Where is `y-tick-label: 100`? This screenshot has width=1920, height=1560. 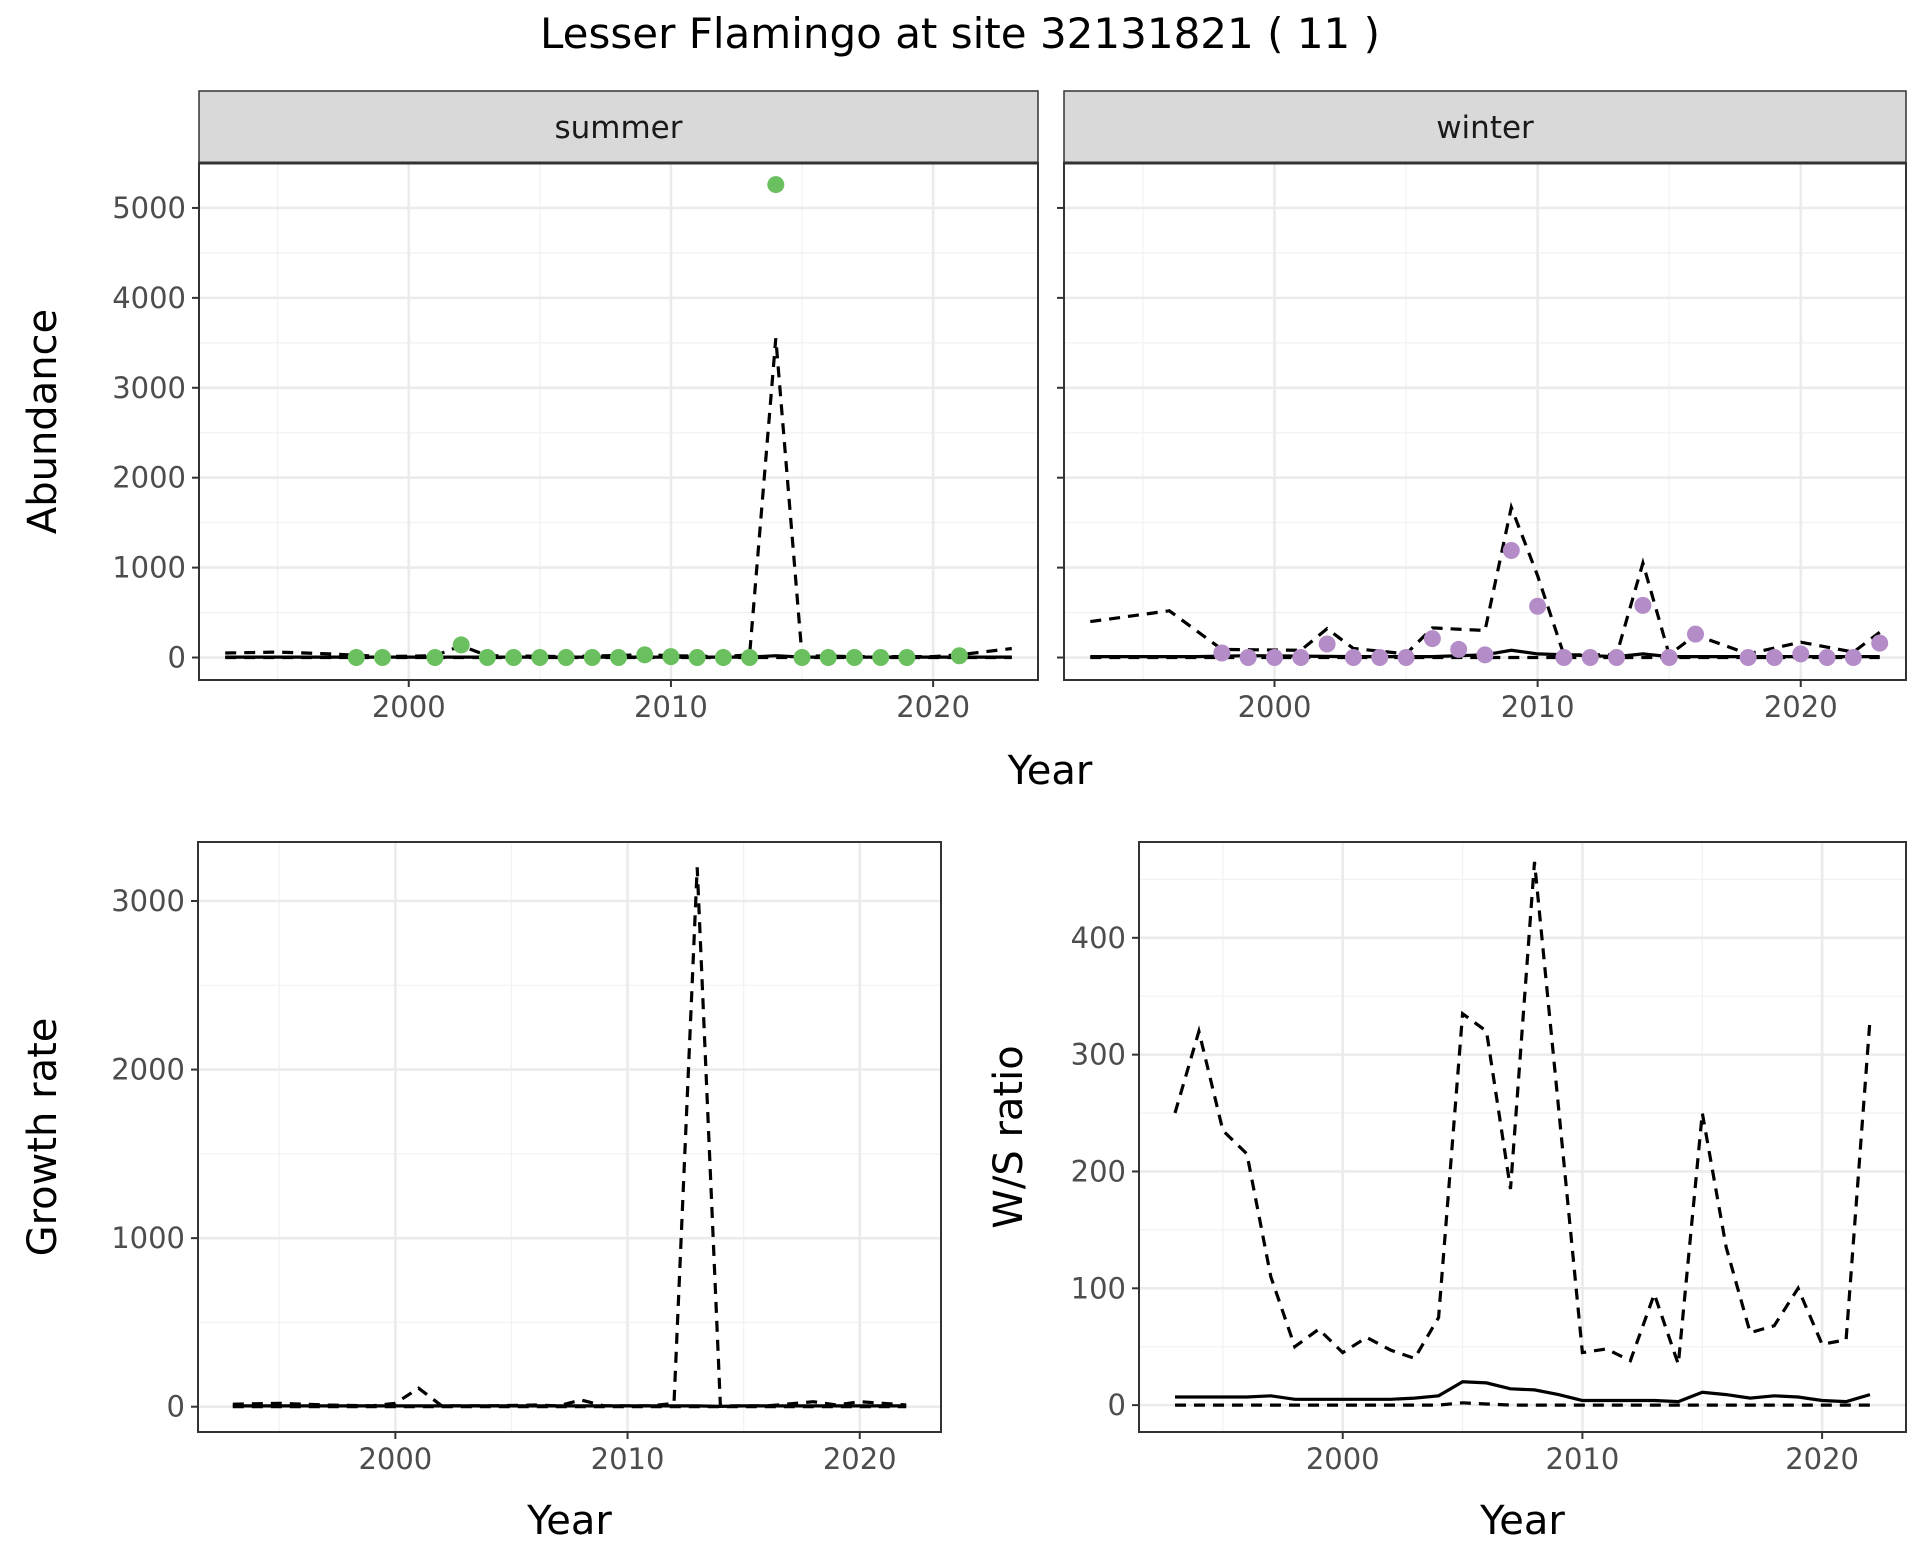
y-tick-label: 100 is located at coordinates (1098, 1288).